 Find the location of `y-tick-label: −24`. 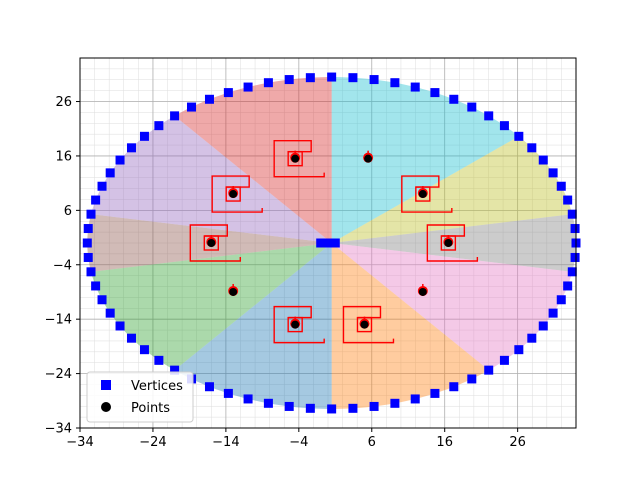

y-tick-label: −24 is located at coordinates (58, 374).